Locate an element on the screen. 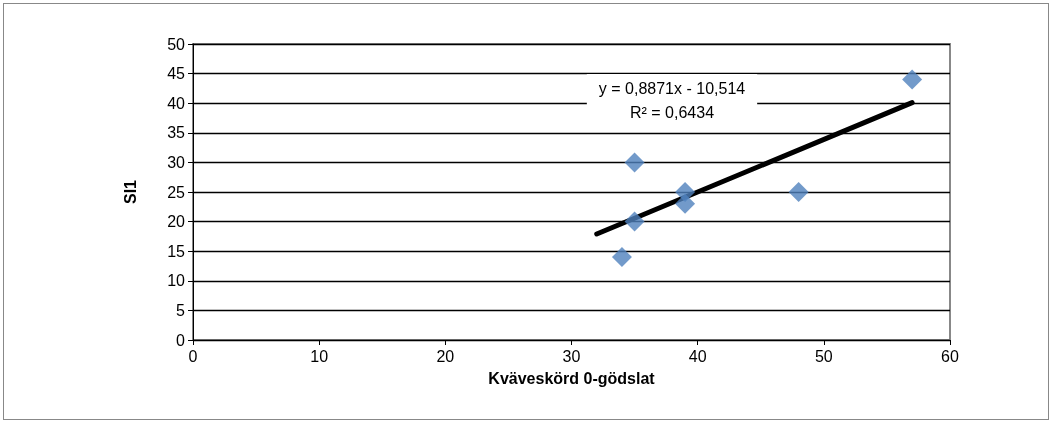  x-tick-label: 30 is located at coordinates (571, 356).